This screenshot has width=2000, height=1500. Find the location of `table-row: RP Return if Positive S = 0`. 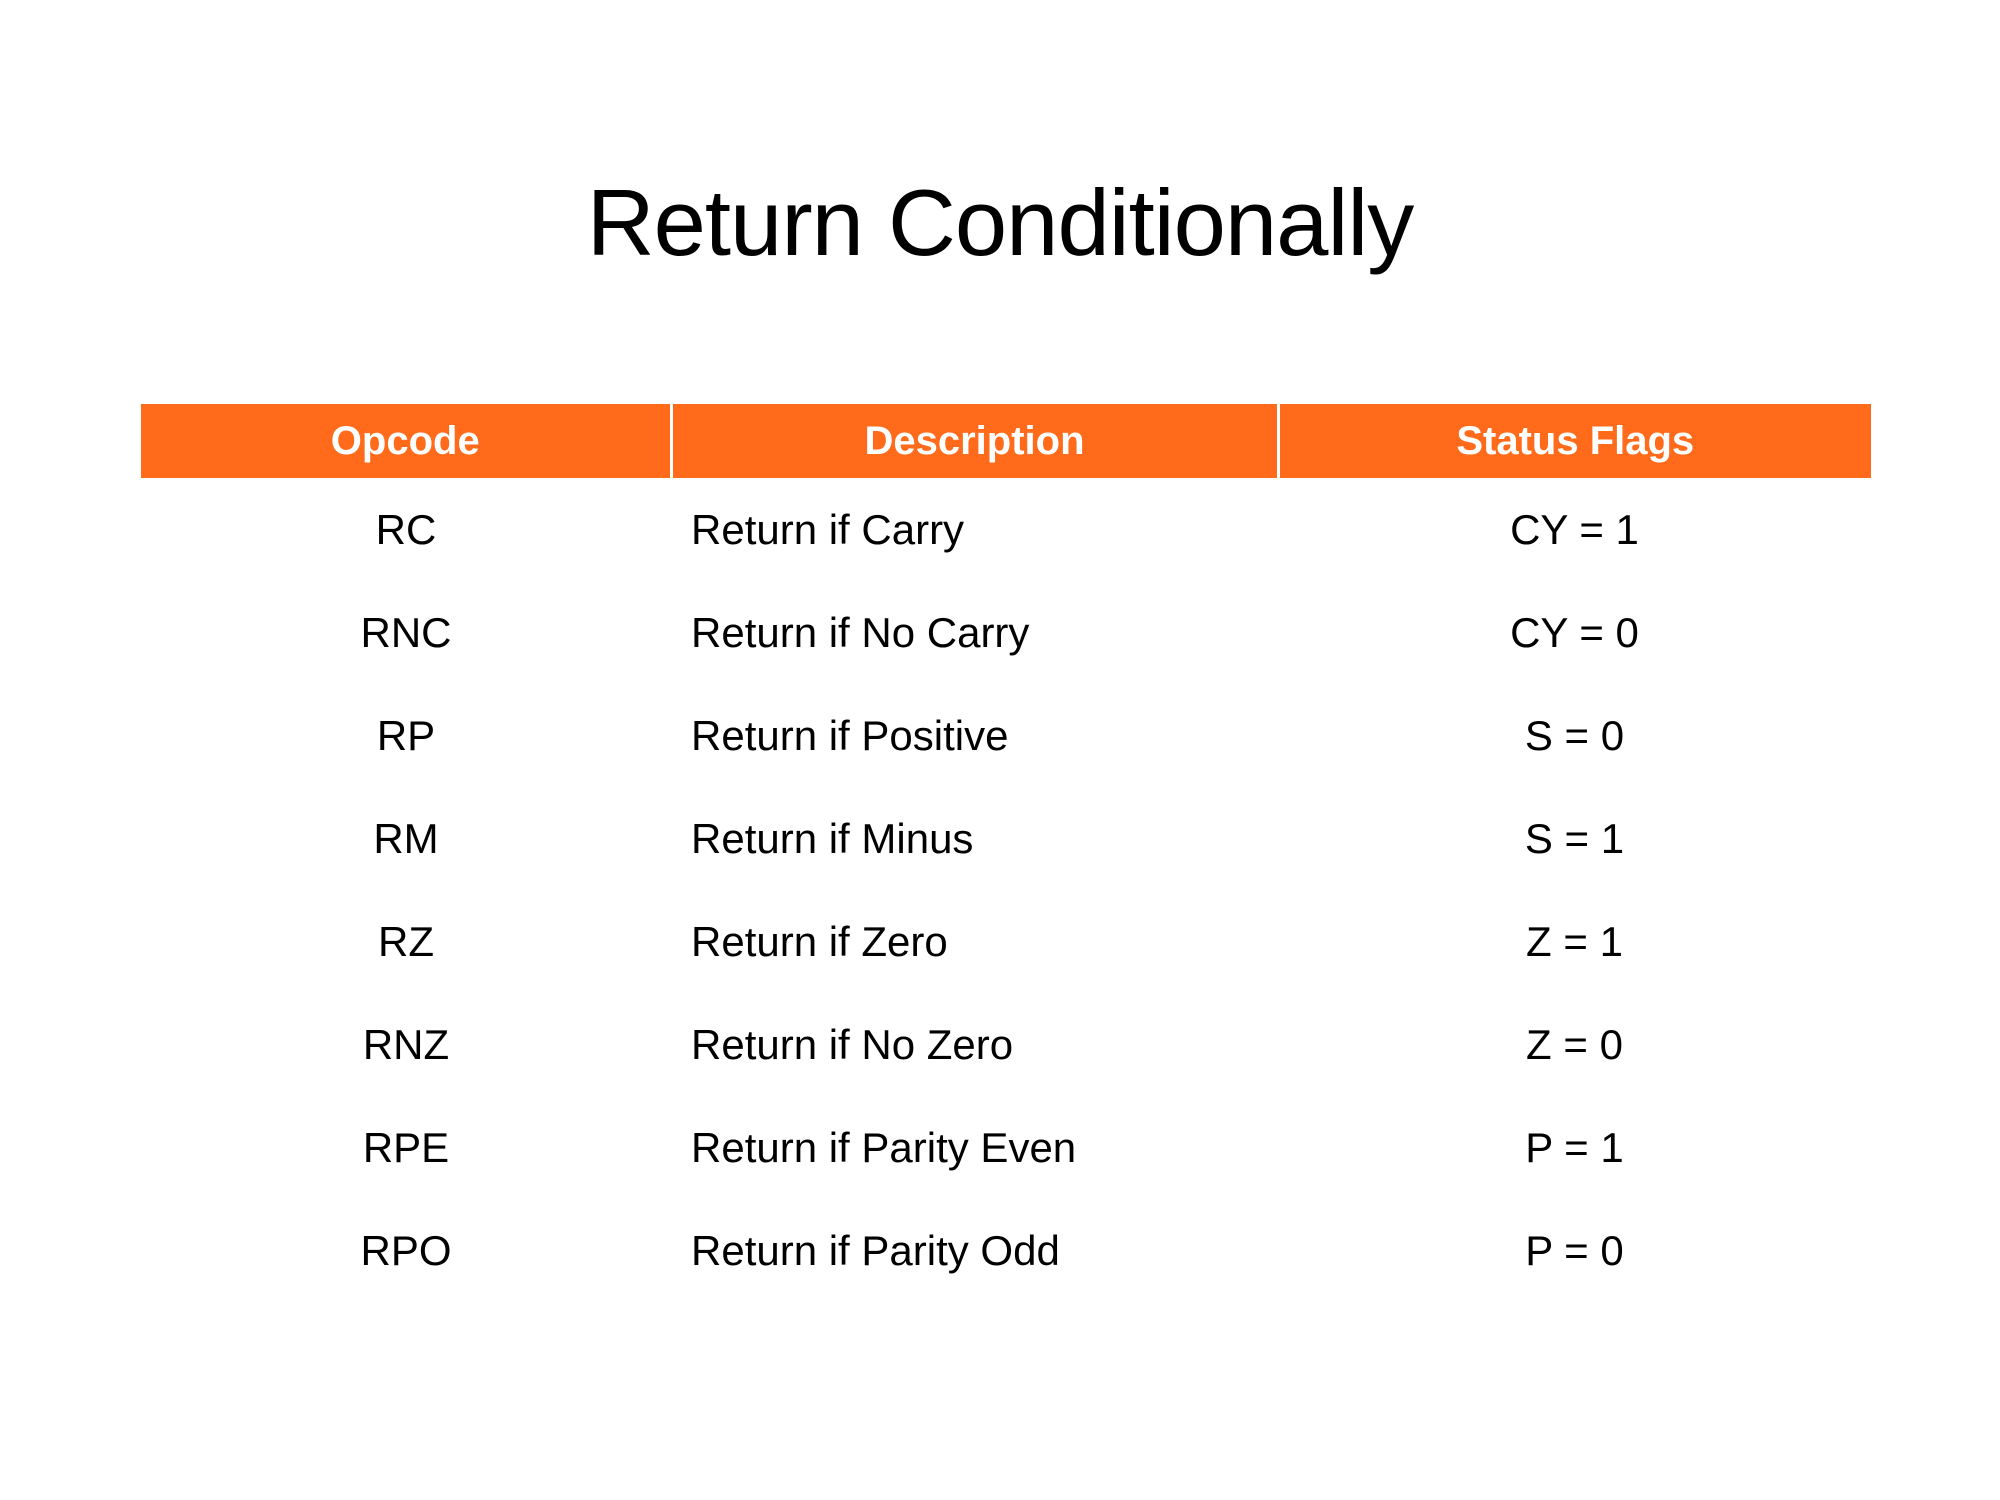

table-row: RP Return if Positive S = 0 is located at coordinates (1006, 735).